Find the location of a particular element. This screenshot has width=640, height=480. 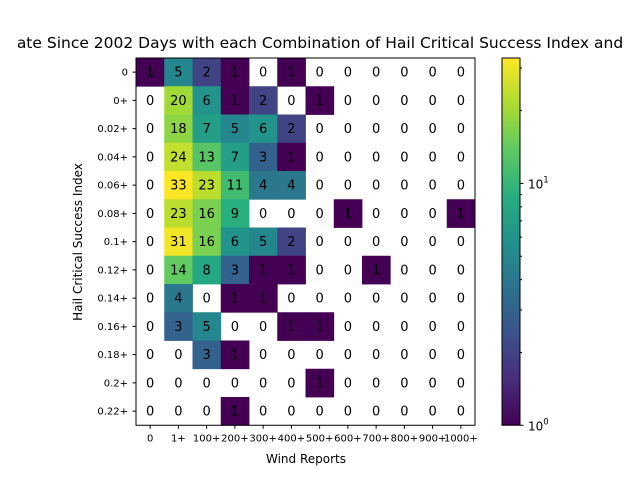

y-tick-label: 0 is located at coordinates (125, 73).